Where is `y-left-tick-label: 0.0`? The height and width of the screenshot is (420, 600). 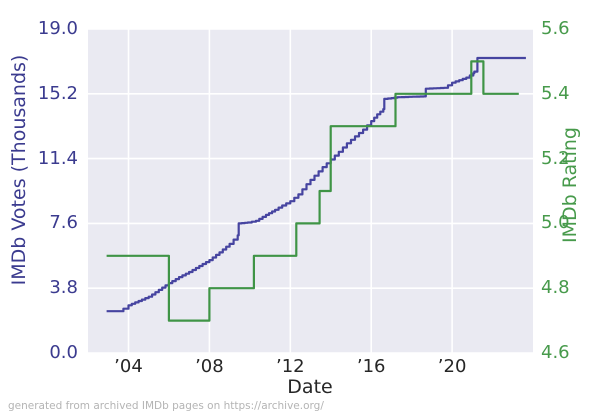 y-left-tick-label: 0.0 is located at coordinates (63, 352).